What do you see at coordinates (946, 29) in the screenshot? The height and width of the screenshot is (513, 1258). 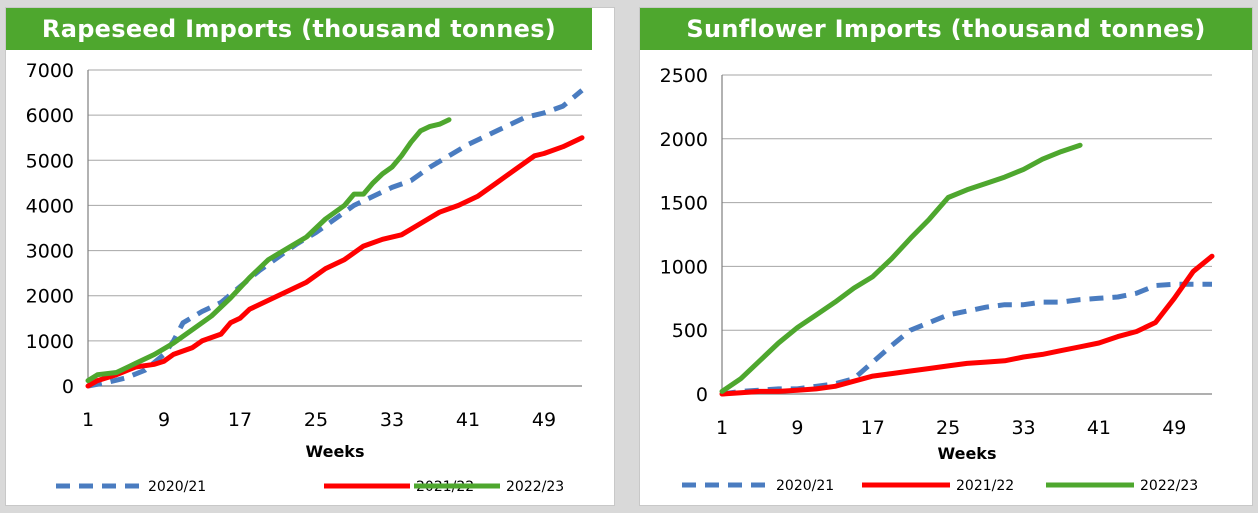 I see `chart-title: Sunflower Imports (thousand tonnes)` at bounding box center [946, 29].